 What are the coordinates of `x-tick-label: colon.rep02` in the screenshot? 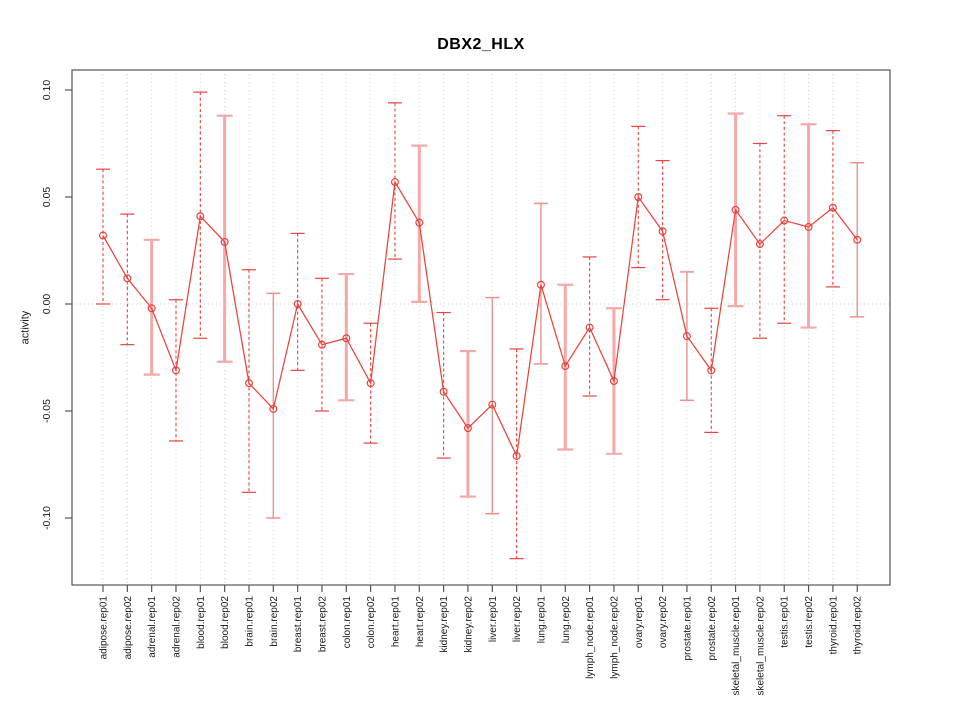 It's located at (371, 622).